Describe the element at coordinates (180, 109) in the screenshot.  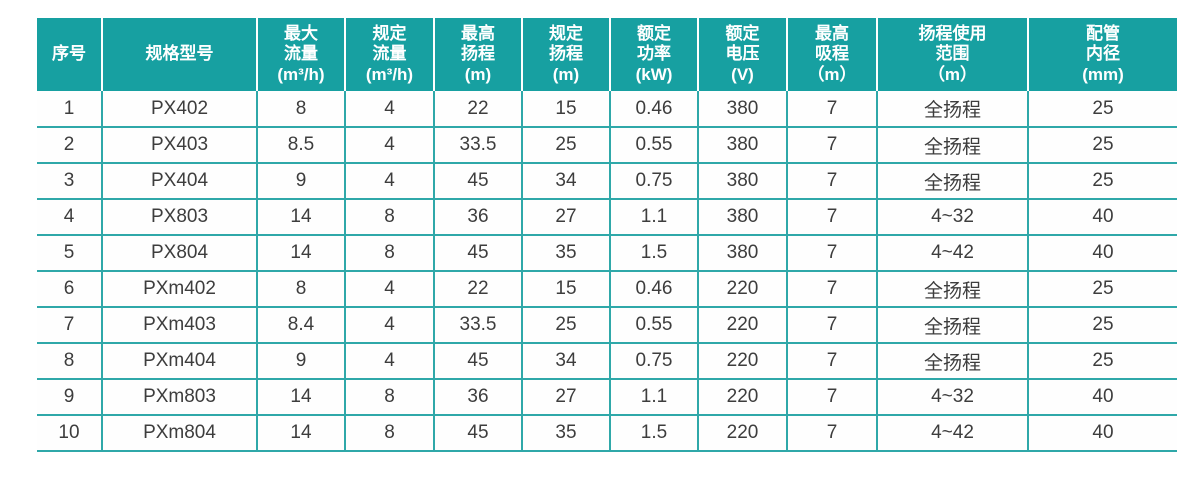
I see `cell-model: PX402` at that location.